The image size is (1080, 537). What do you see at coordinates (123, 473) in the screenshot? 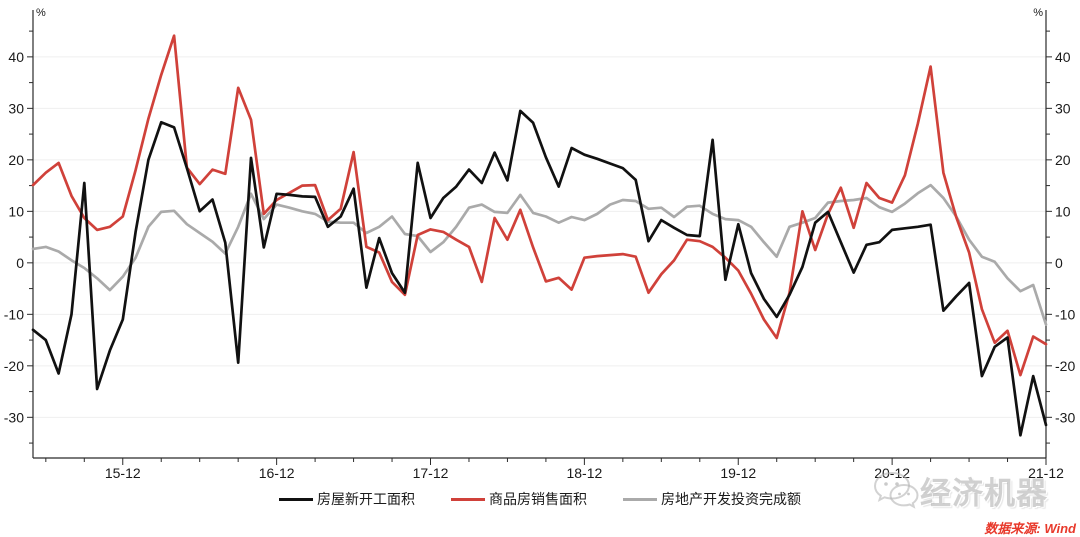
I see `svg-text: 15-12` at bounding box center [123, 473].